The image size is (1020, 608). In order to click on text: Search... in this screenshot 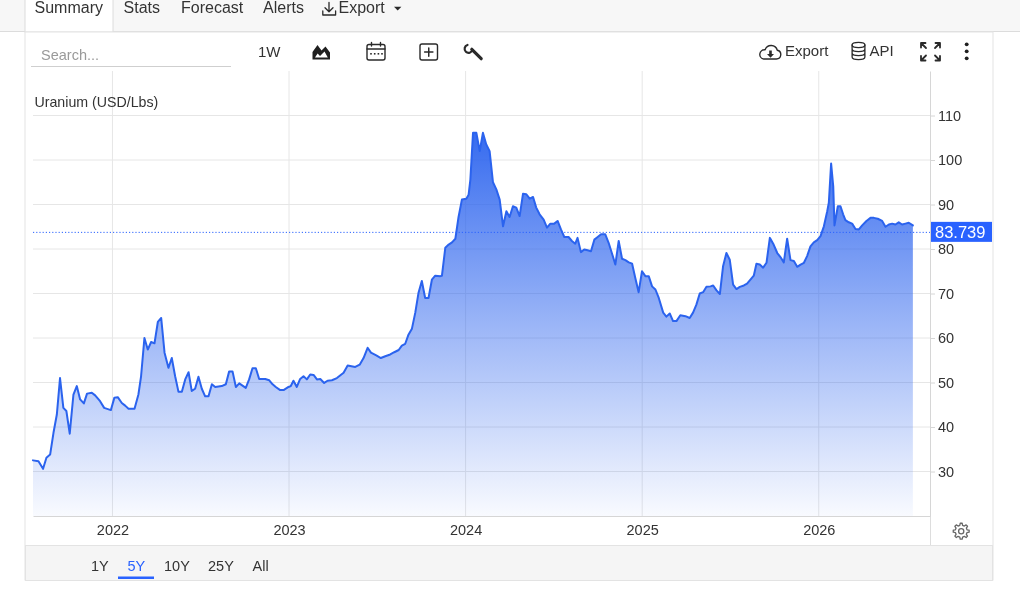, I will do `click(70, 55)`.